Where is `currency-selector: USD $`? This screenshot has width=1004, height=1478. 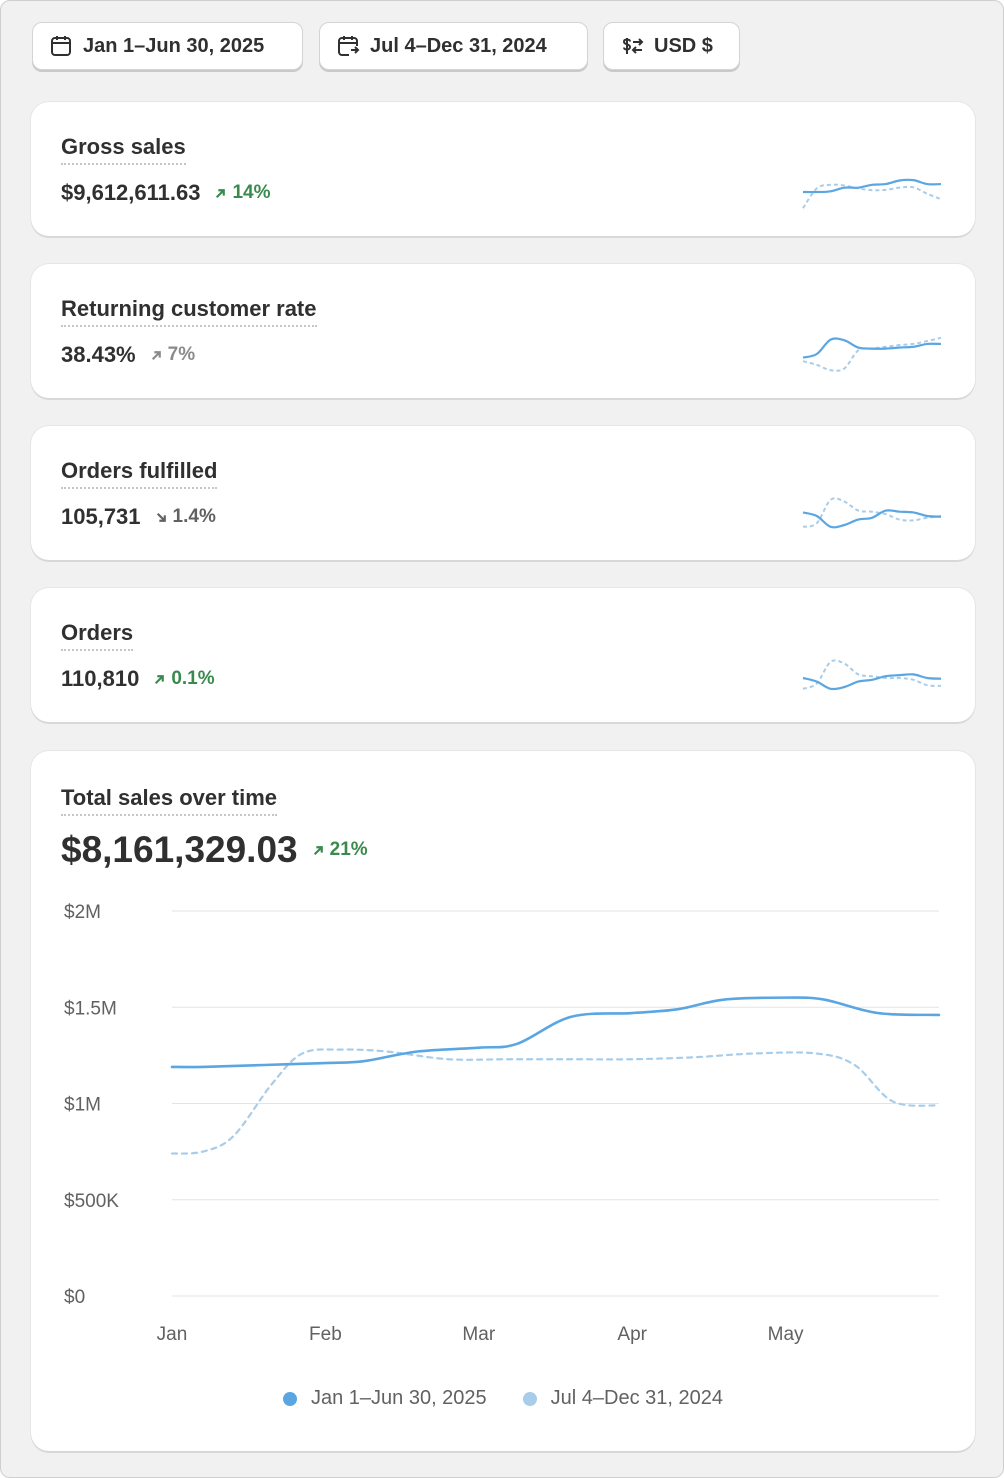
currency-selector: USD $ is located at coordinates (671, 46).